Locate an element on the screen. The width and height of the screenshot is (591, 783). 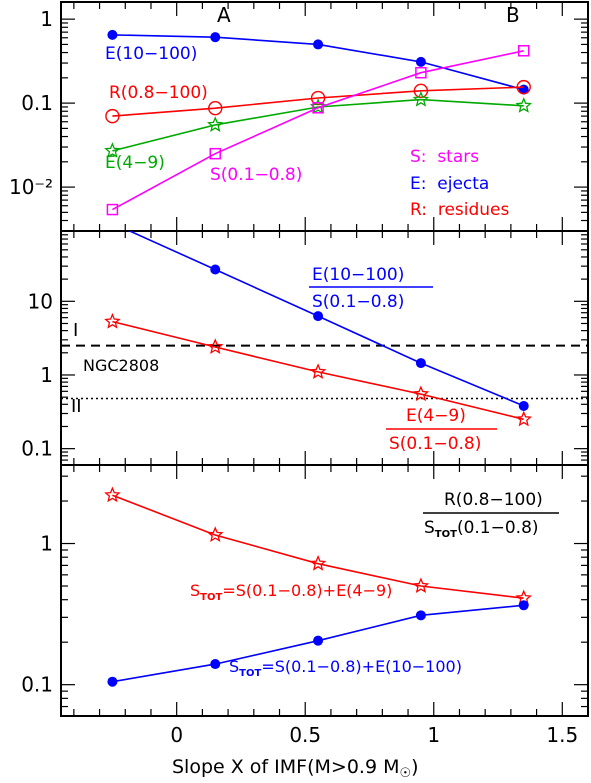
x-tick-label: 1.5 is located at coordinates (562, 735).